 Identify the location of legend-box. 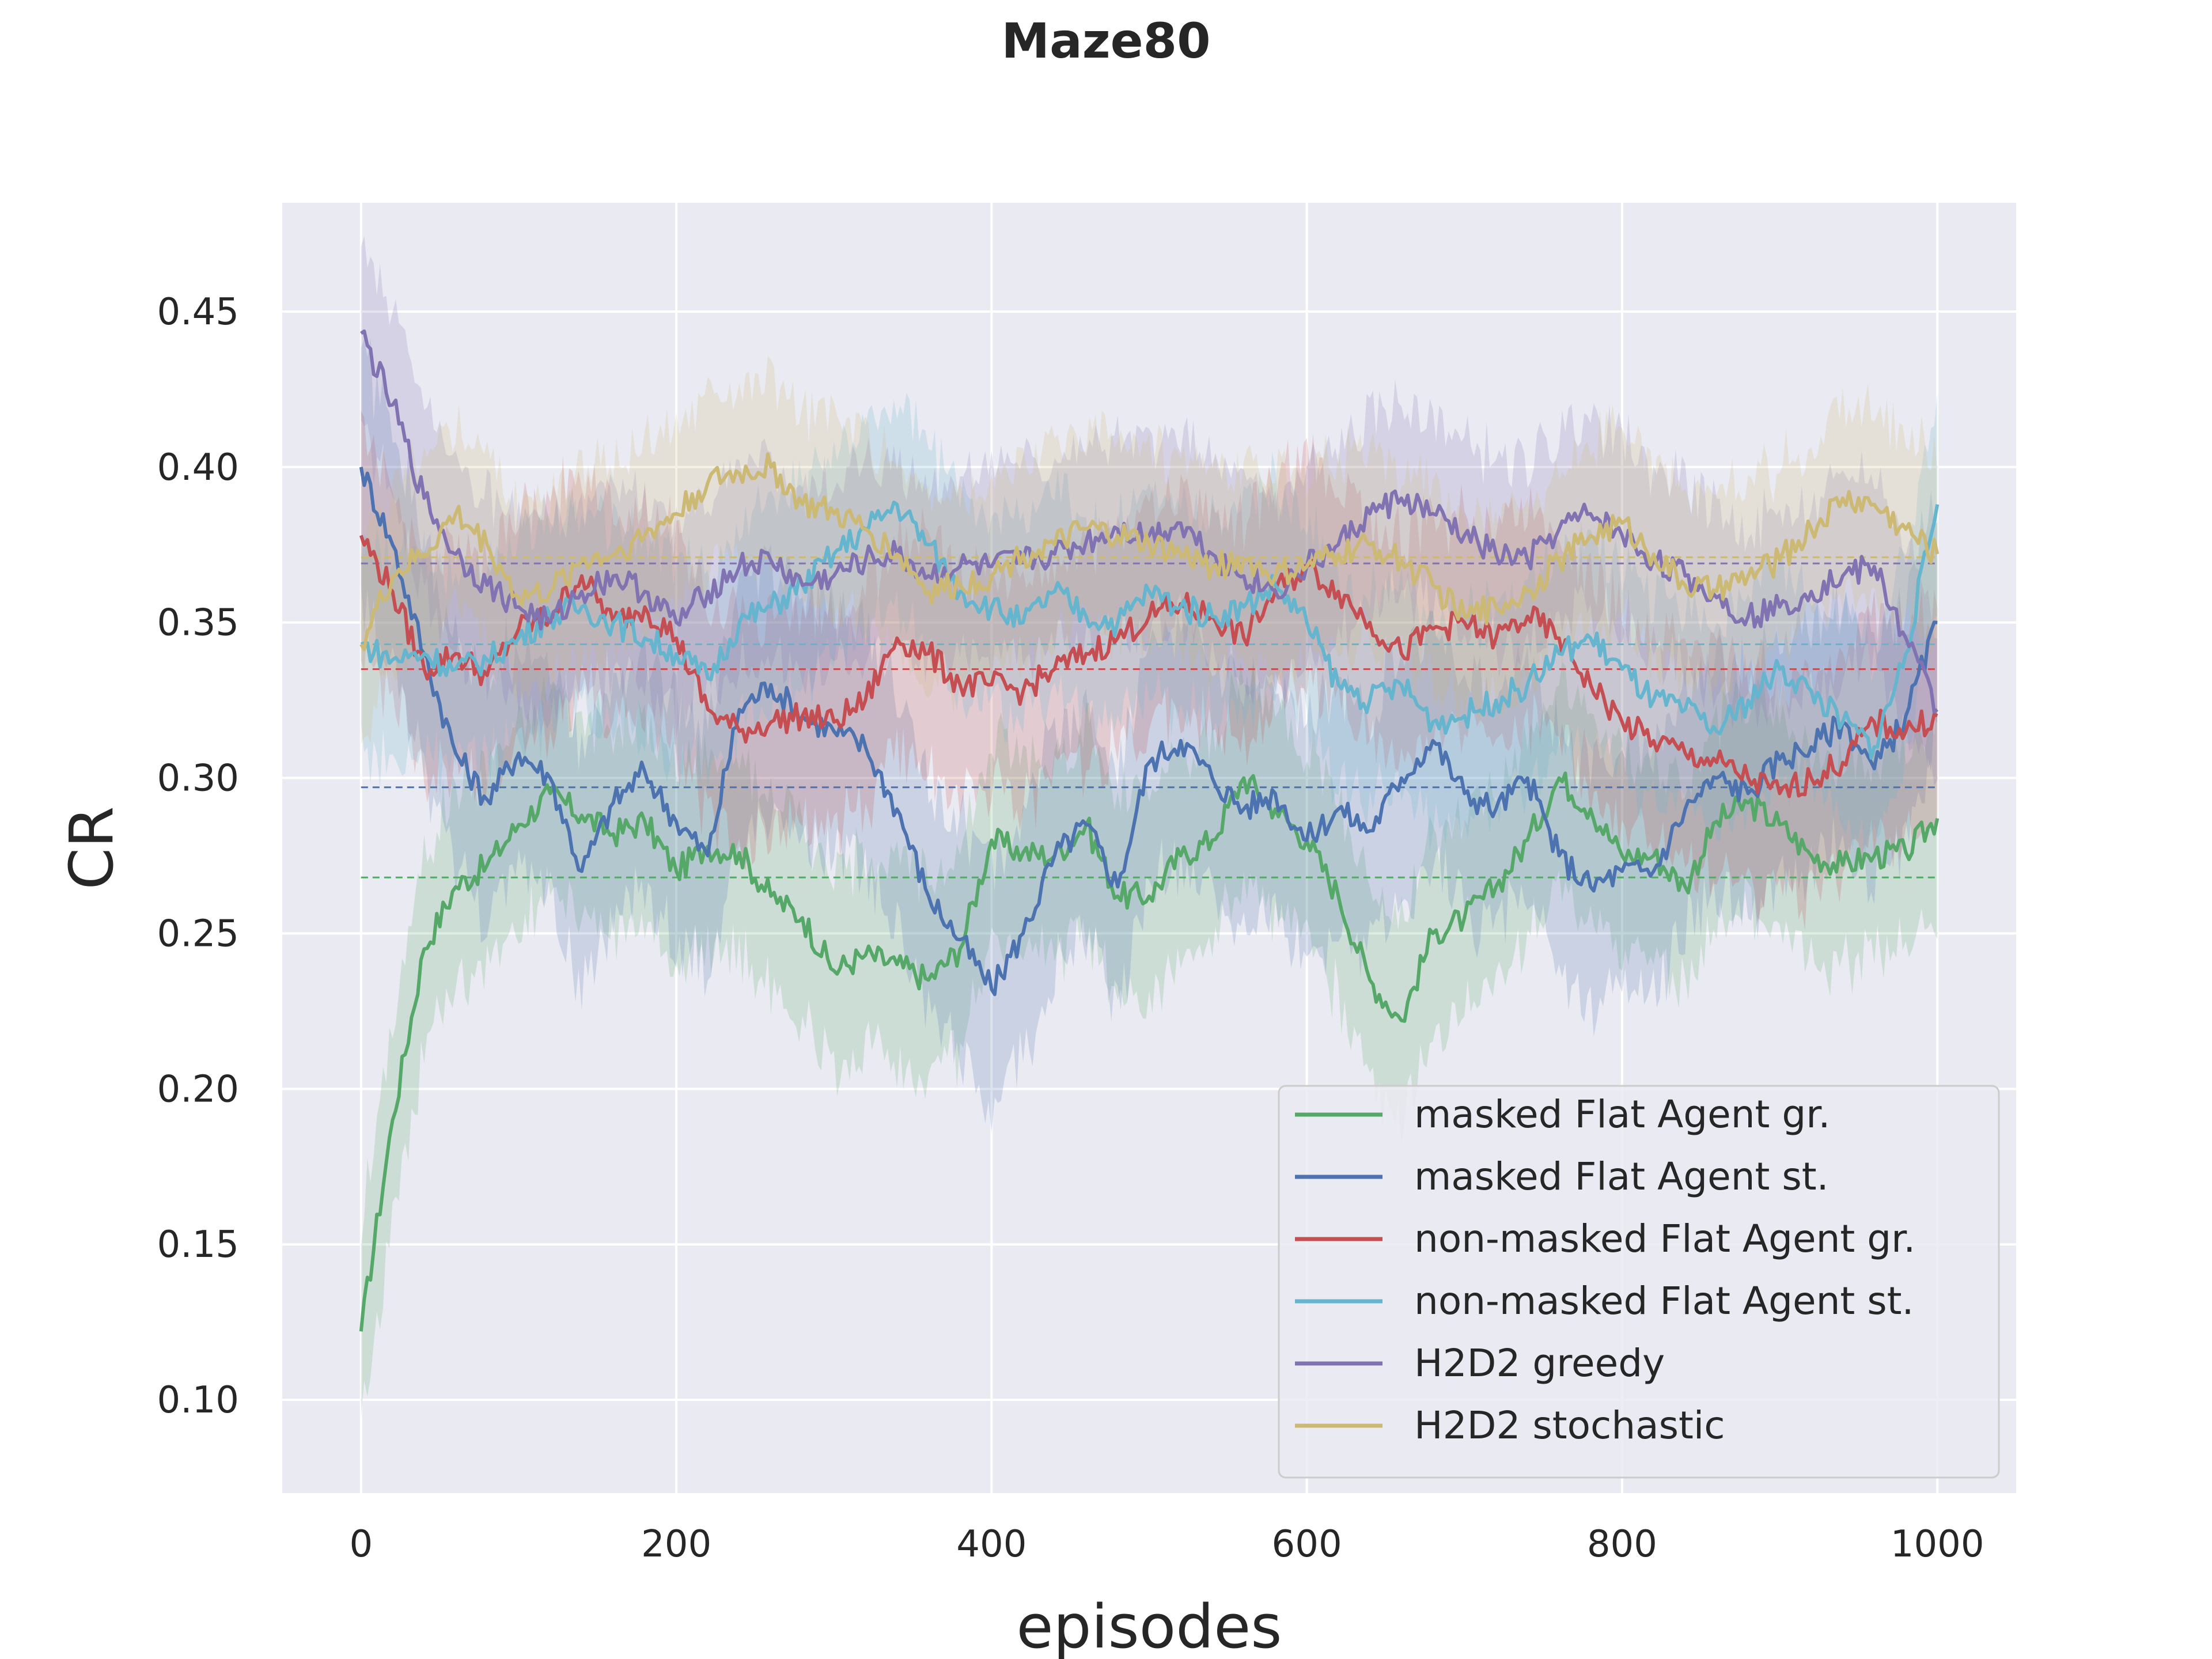
(1639, 1282).